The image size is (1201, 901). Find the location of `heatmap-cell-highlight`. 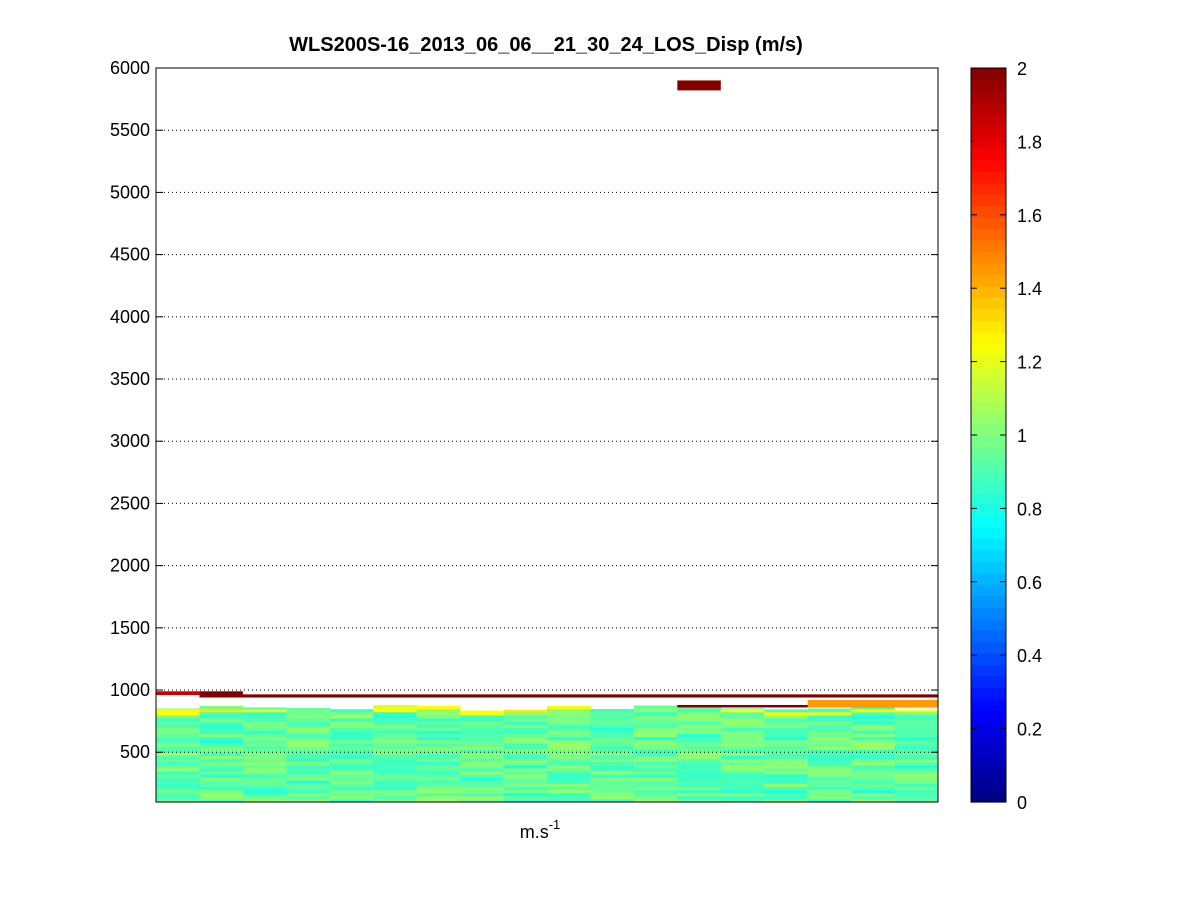

heatmap-cell-highlight is located at coordinates (699, 85).